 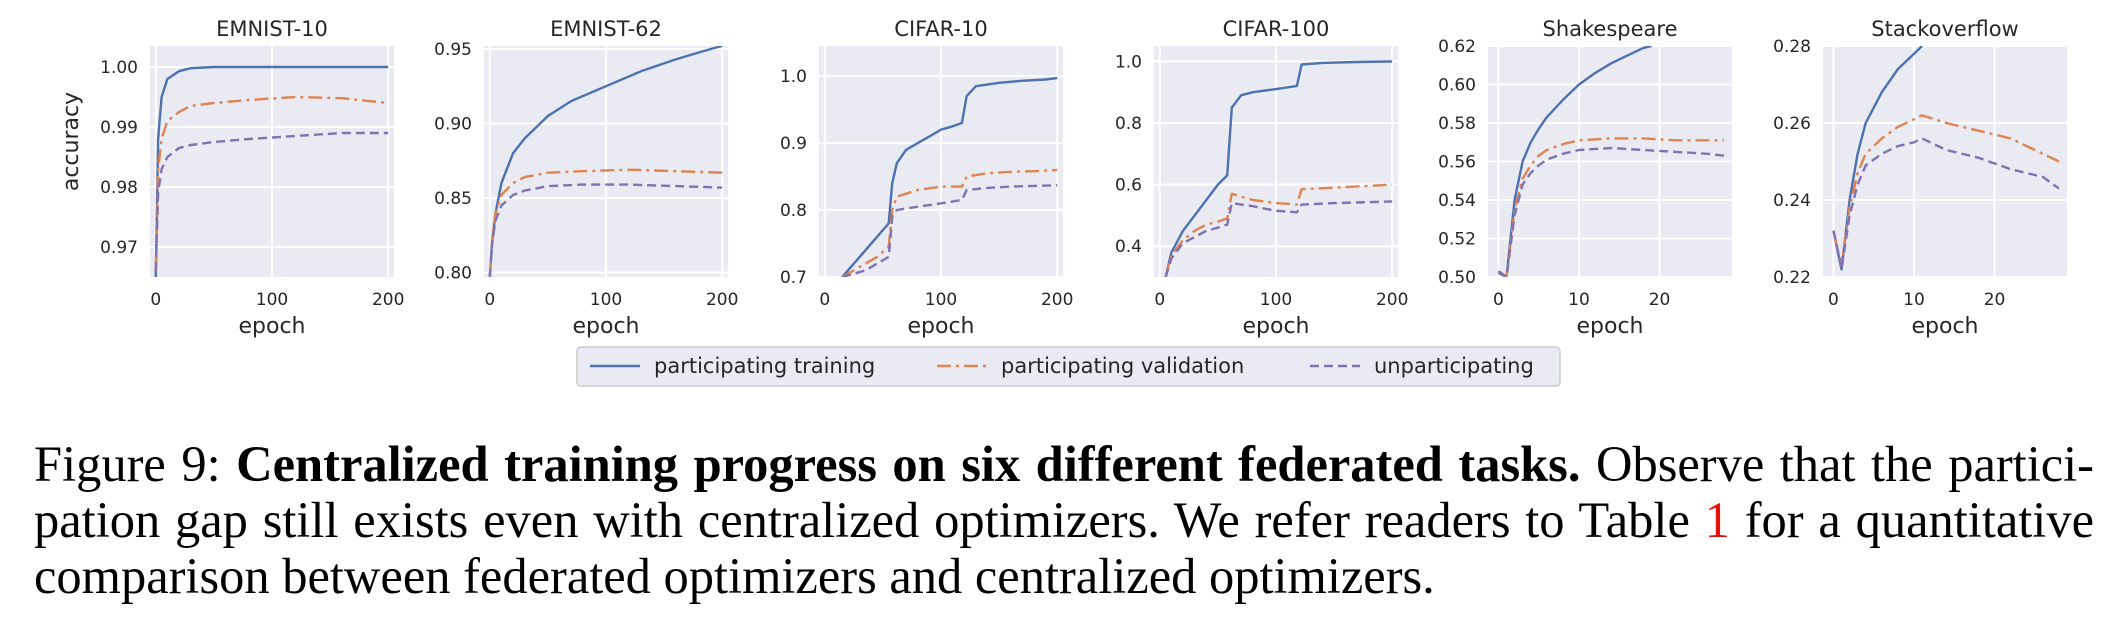 I want to click on y-tick-label: 0.95, so click(x=453, y=50).